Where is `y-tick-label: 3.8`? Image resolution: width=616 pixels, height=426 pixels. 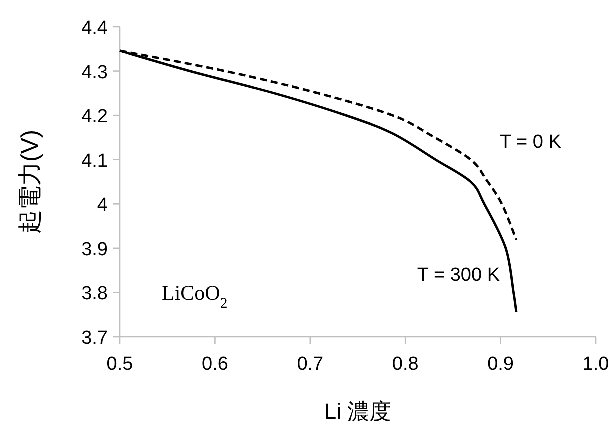
y-tick-label: 3.8 is located at coordinates (95, 294).